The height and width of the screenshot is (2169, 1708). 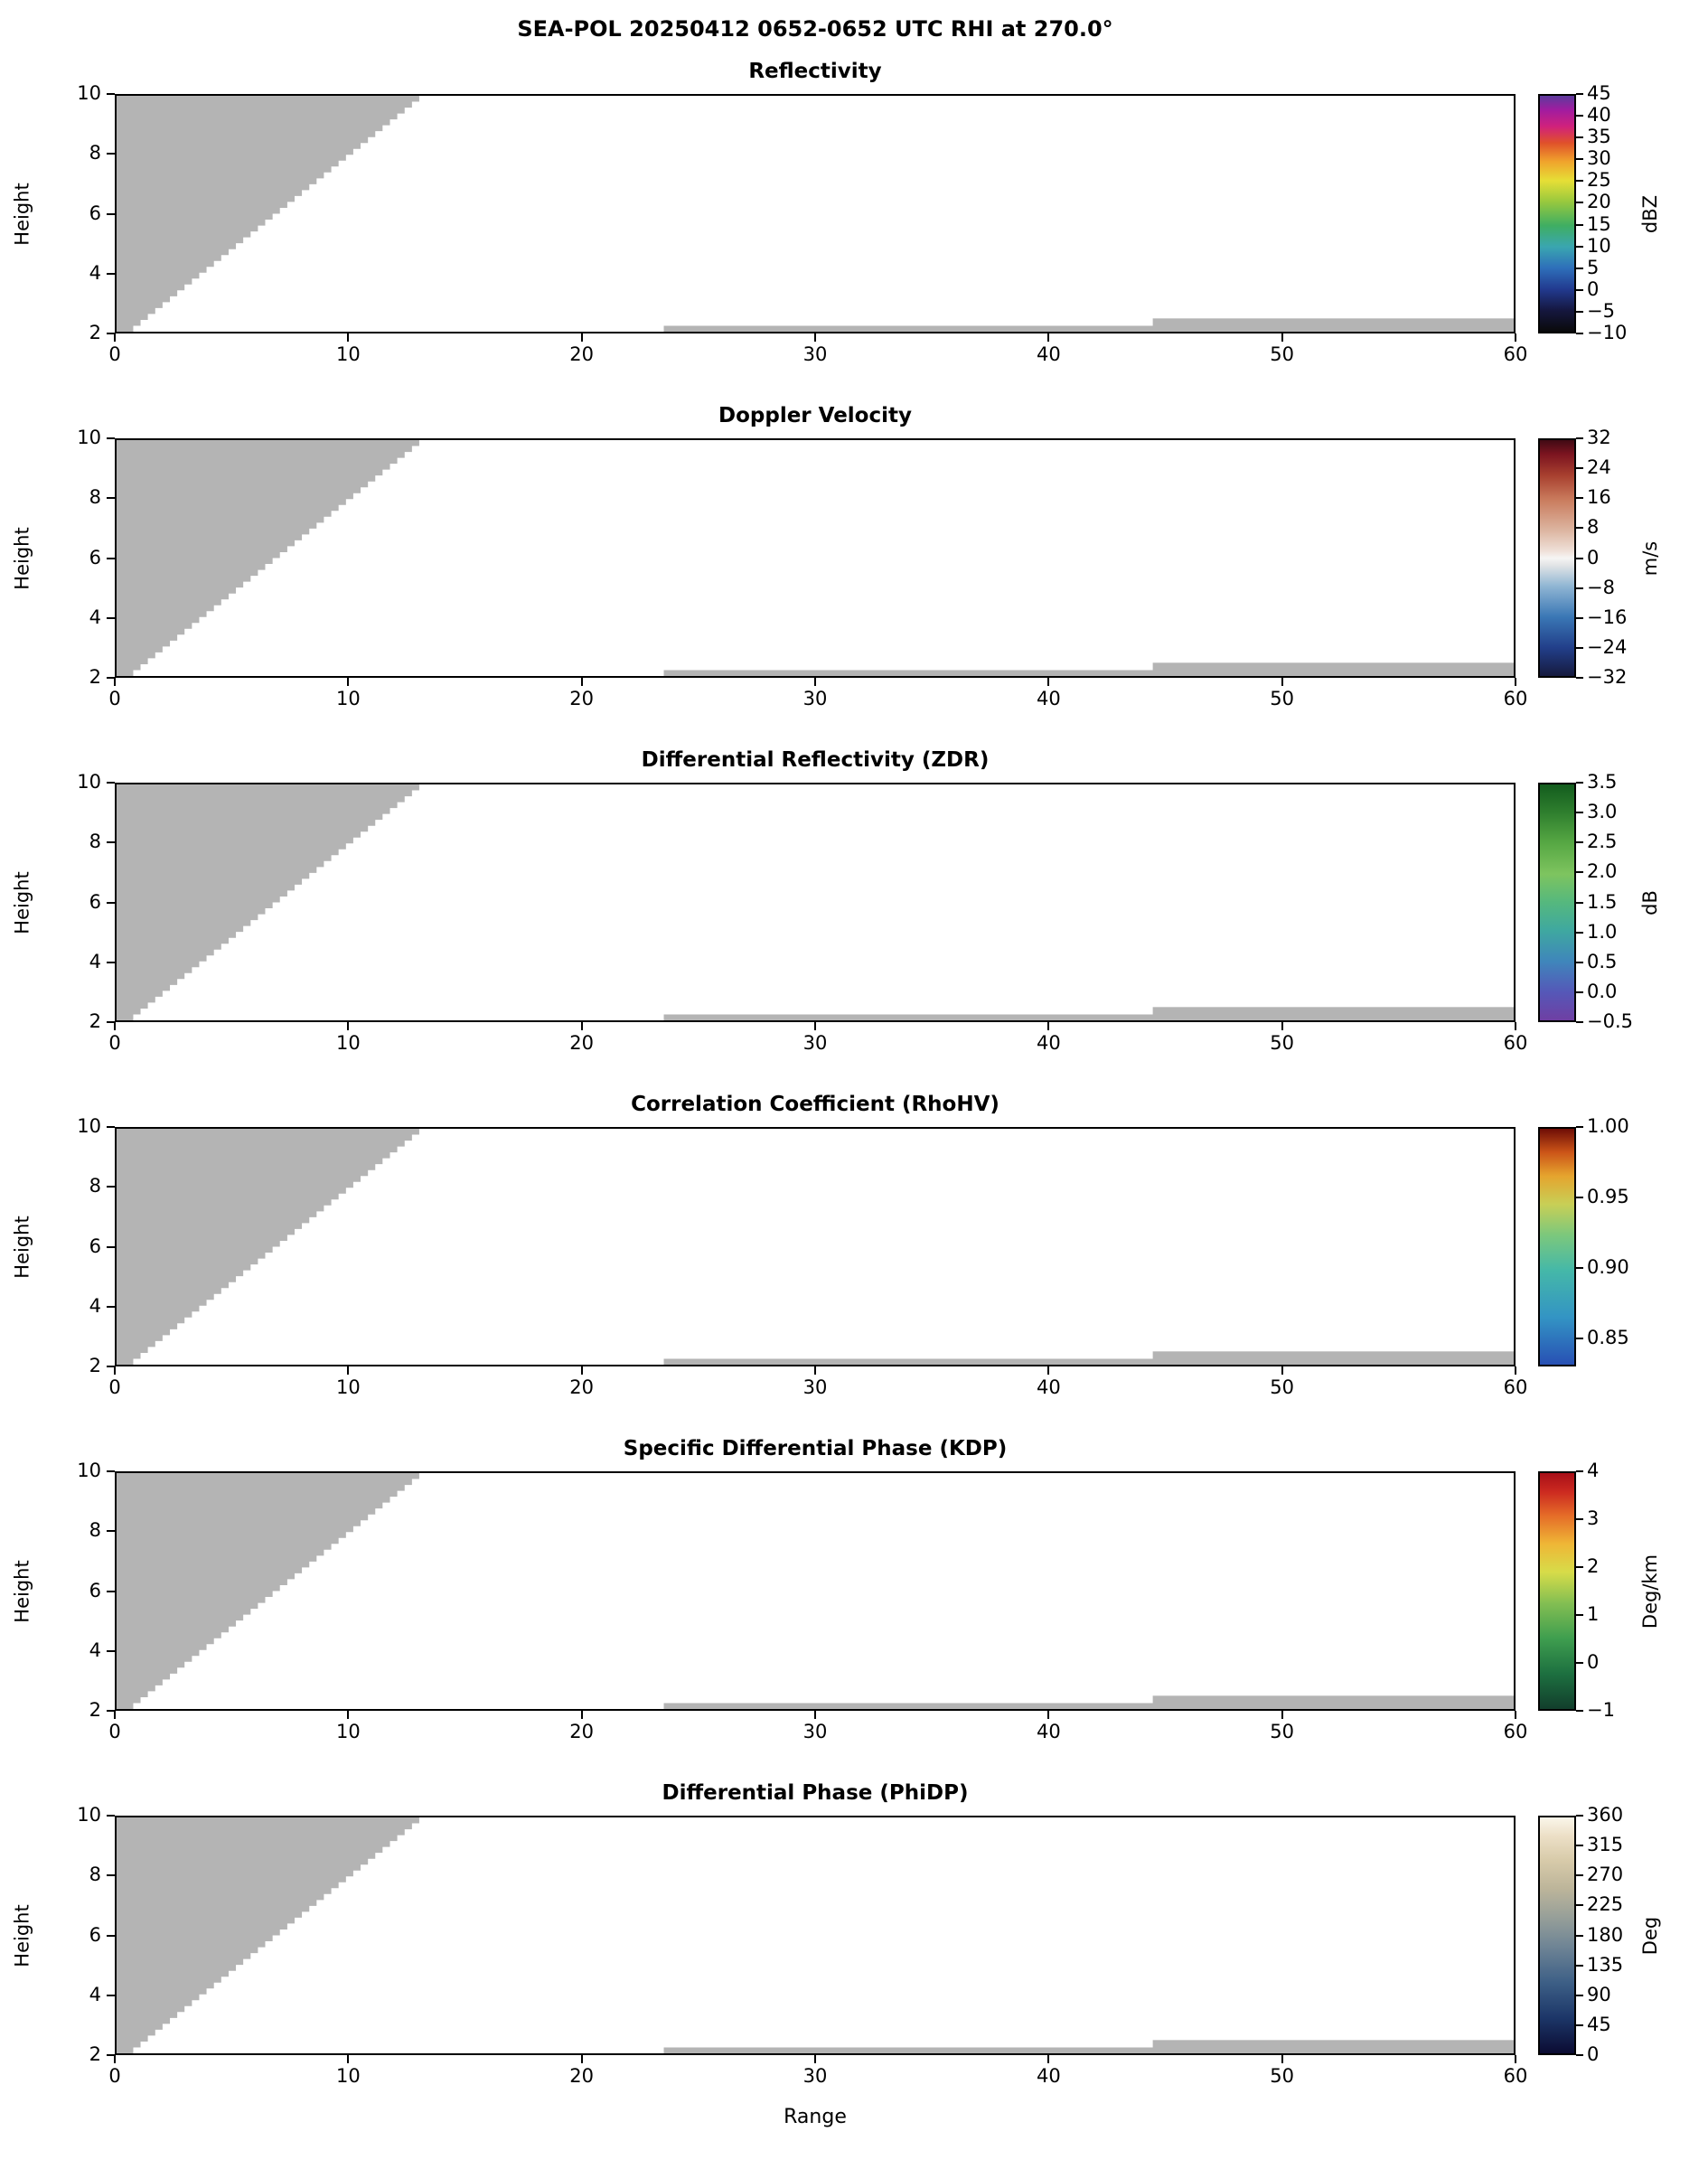 What do you see at coordinates (1601, 587) in the screenshot?
I see `colorbar-tick-label: −8` at bounding box center [1601, 587].